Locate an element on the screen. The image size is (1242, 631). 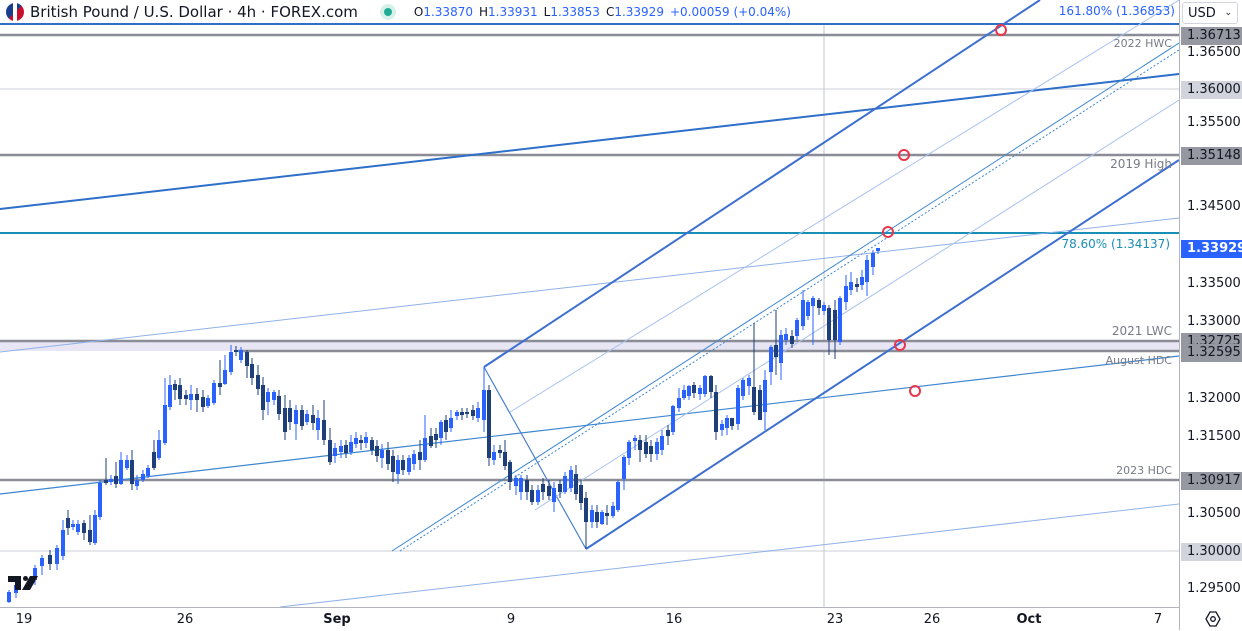
fib-786-label: 78.60% (1.34137) is located at coordinates (1115, 244).